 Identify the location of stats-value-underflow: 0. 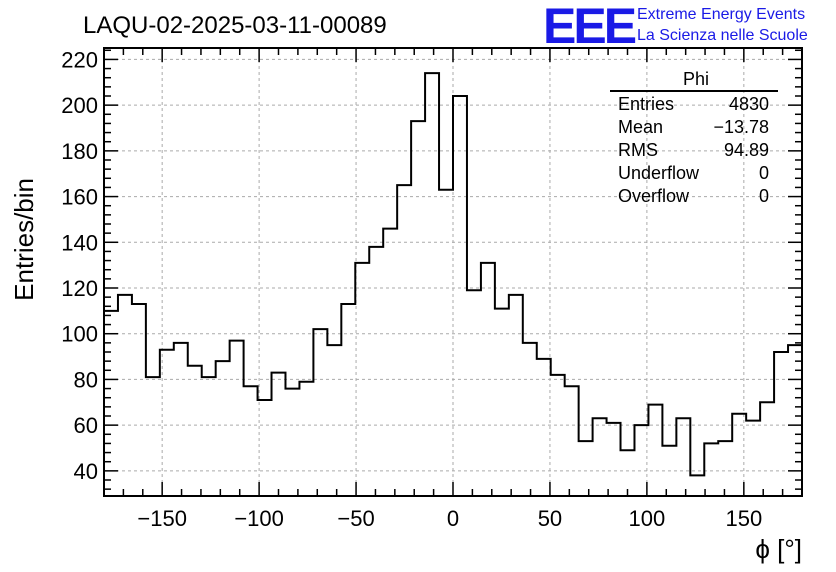
(764, 173).